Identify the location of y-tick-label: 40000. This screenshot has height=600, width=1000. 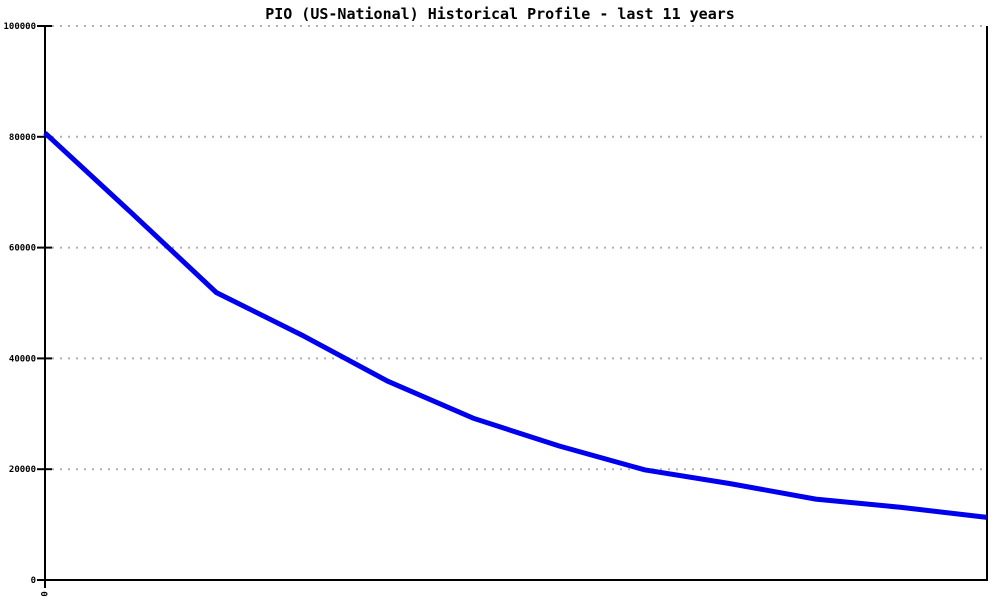
(22, 359).